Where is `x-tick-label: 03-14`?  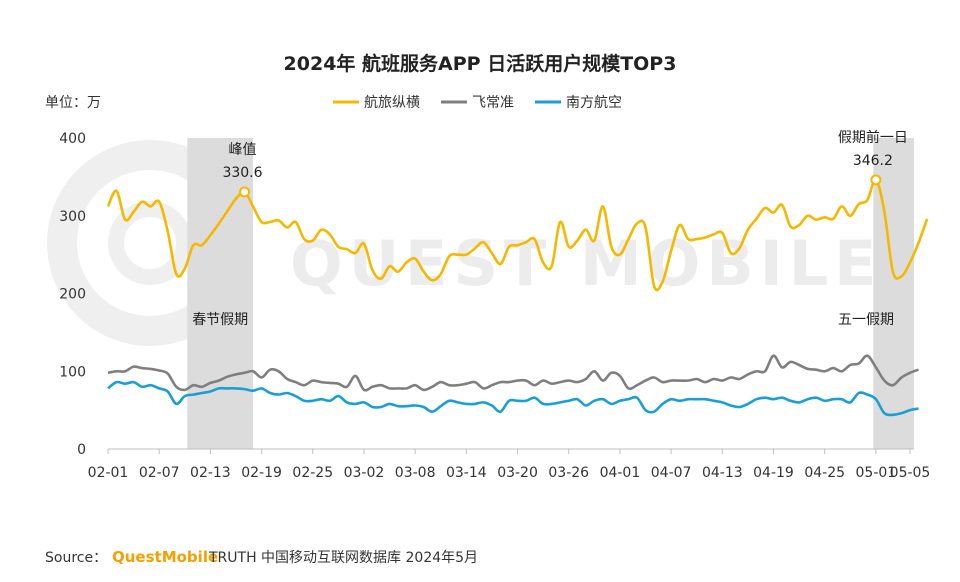
x-tick-label: 03-14 is located at coordinates (466, 473).